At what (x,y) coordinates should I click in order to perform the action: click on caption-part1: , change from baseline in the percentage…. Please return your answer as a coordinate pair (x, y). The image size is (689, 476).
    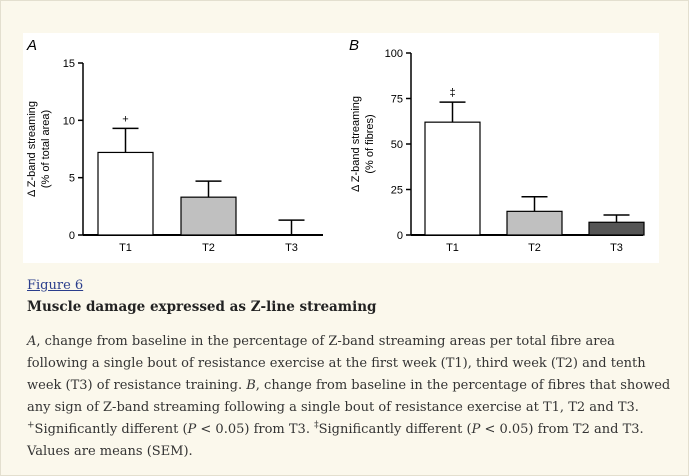
    Looking at the image, I should click on (336, 363).